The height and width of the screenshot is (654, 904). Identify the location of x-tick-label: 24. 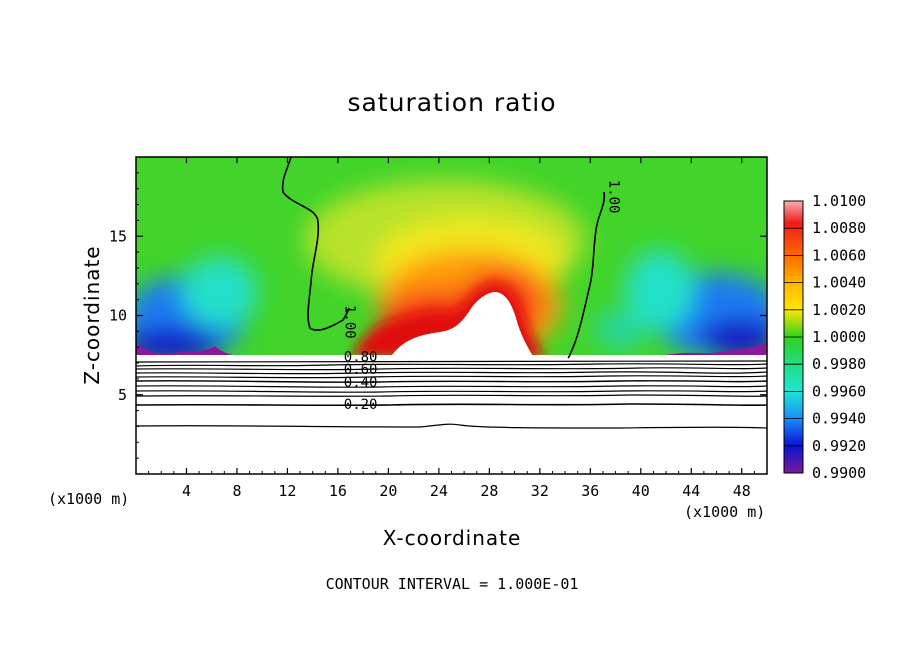
(439, 491).